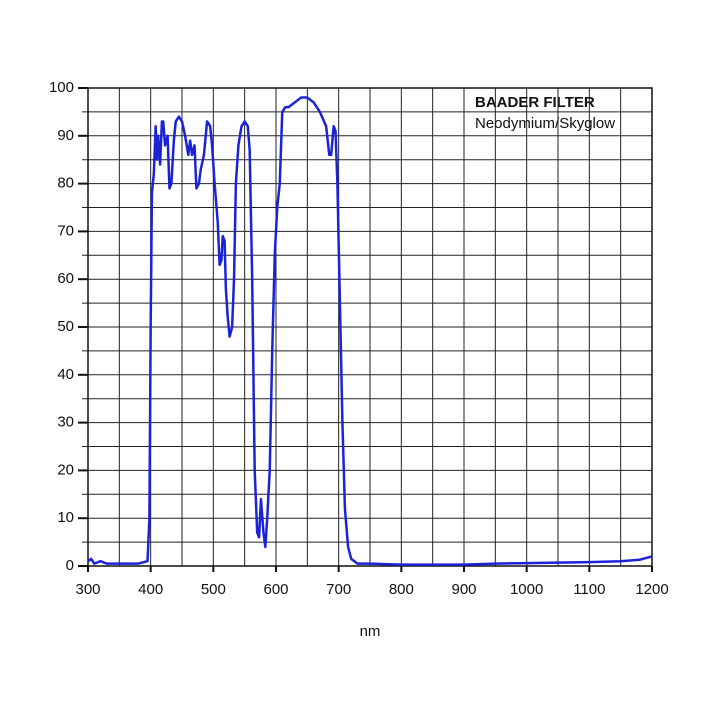 This screenshot has width=720, height=720. What do you see at coordinates (535, 102) in the screenshot?
I see `chart-title: BAADER FILTER` at bounding box center [535, 102].